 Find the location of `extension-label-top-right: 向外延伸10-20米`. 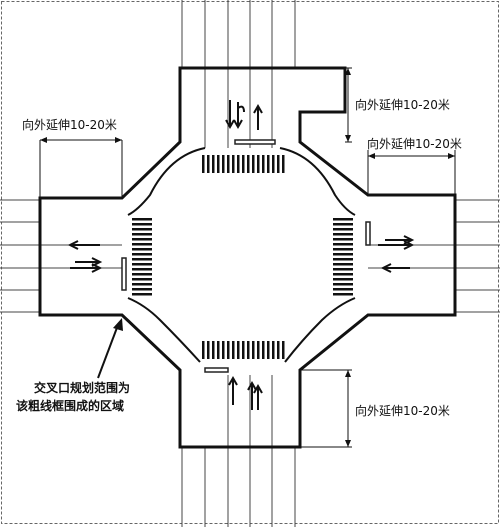

extension-label-top-right: 向外延伸10-20米 is located at coordinates (402, 105).